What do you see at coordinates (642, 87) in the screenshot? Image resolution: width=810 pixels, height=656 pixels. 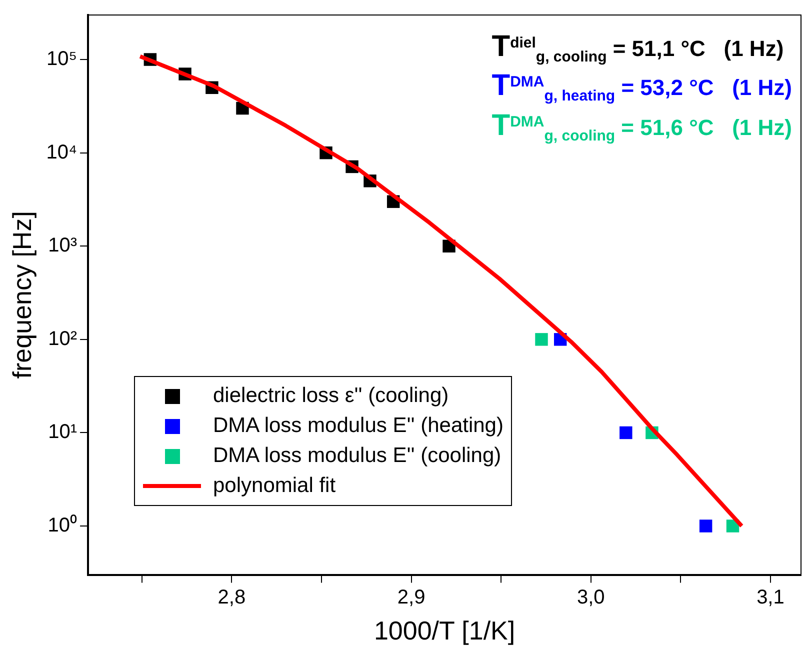 I see `annotation: T$^{DMA}$$_{g, heating}$ = 53,2 °C (1 Hz)` at bounding box center [642, 87].